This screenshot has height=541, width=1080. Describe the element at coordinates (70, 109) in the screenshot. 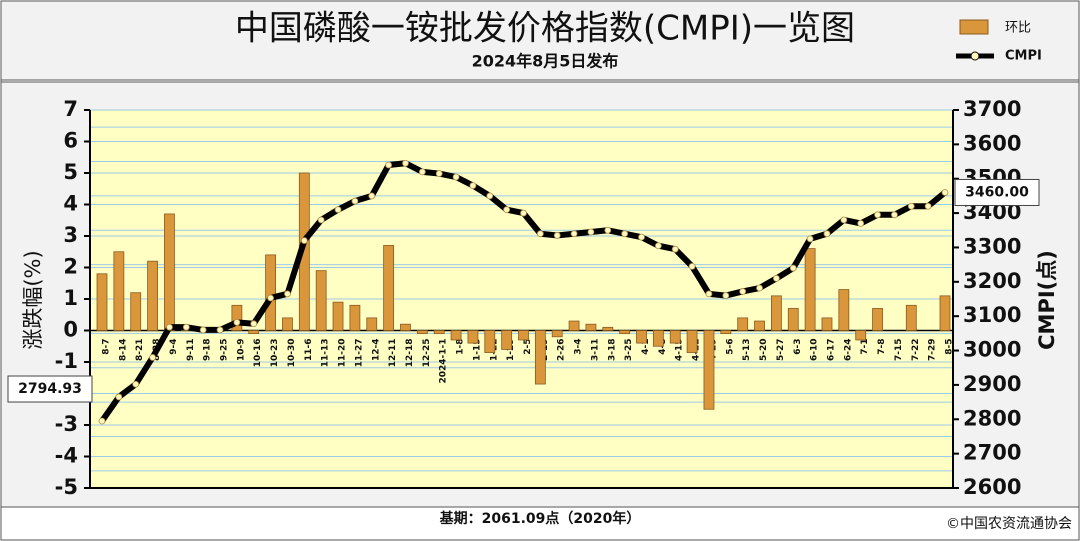

I see `y-tick-label: 7` at that location.